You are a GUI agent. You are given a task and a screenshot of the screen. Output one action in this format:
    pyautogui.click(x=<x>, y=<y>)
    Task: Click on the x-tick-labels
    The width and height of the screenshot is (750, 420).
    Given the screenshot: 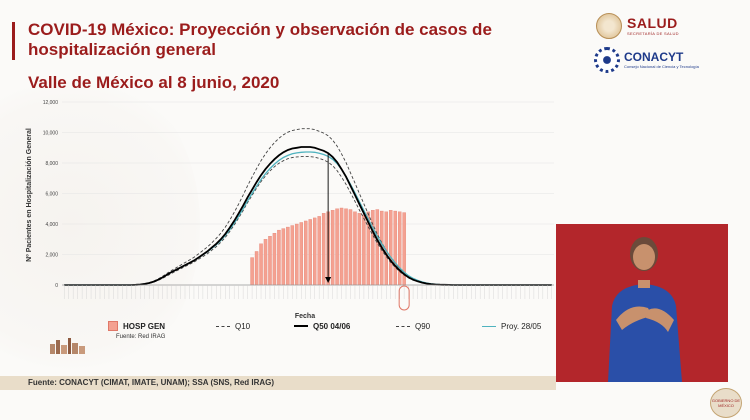 What is the action you would take?
    pyautogui.click(x=308, y=298)
    